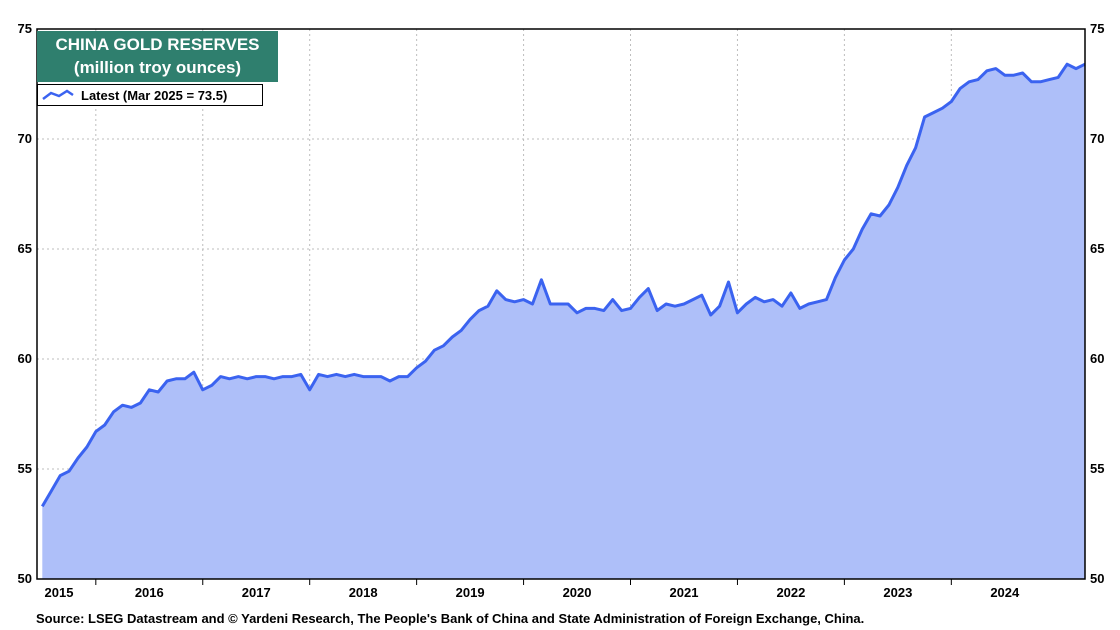 The height and width of the screenshot is (630, 1120). I want to click on x-tick-label: 2019, so click(470, 592).